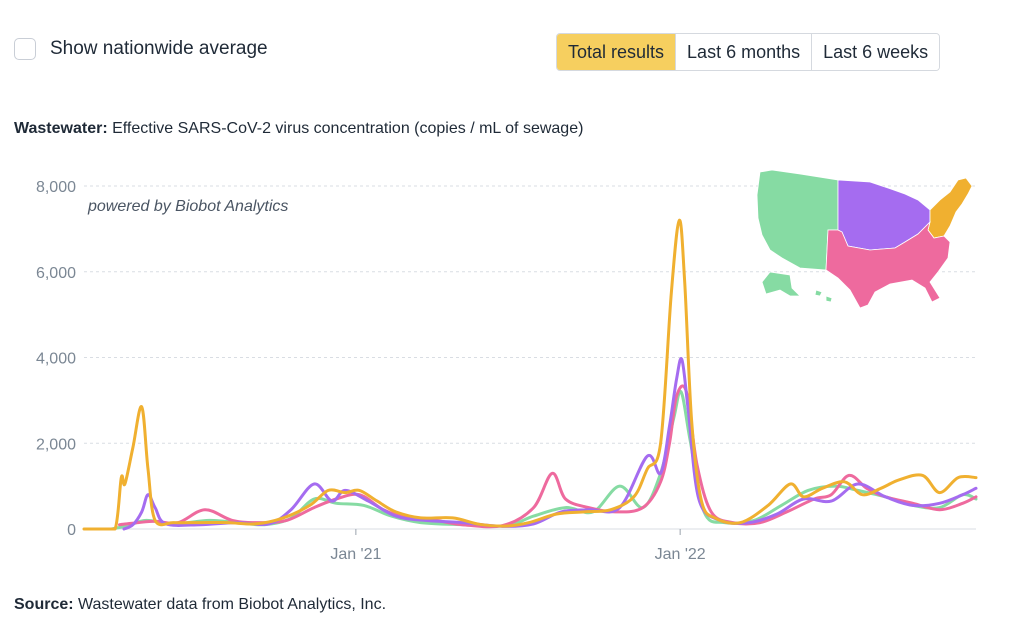 This screenshot has width=1024, height=625. What do you see at coordinates (888, 264) in the screenshot?
I see `map-region-south` at bounding box center [888, 264].